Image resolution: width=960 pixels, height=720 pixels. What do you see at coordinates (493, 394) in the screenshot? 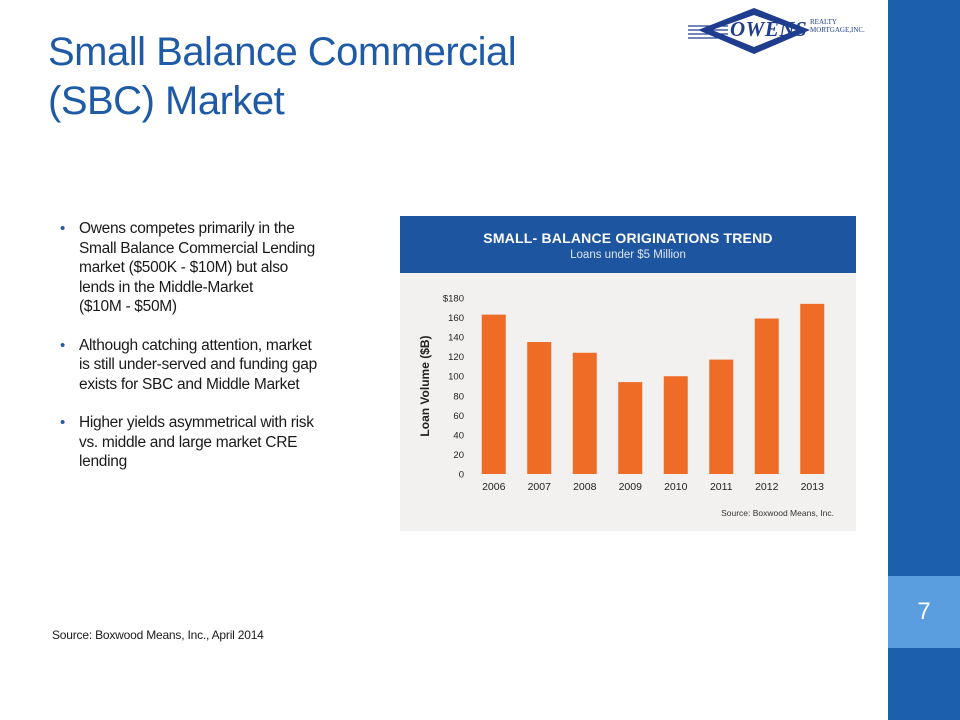
I see `bar-2006` at bounding box center [493, 394].